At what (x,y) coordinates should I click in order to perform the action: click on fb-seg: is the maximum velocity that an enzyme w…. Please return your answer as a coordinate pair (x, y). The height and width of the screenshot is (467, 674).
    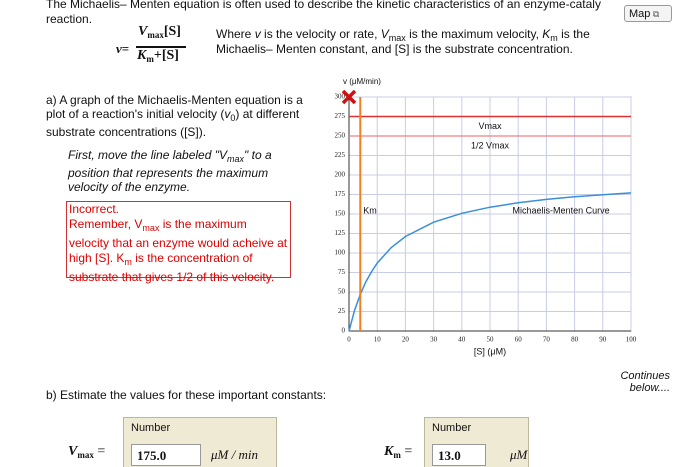
    Looking at the image, I should click on (178, 241).